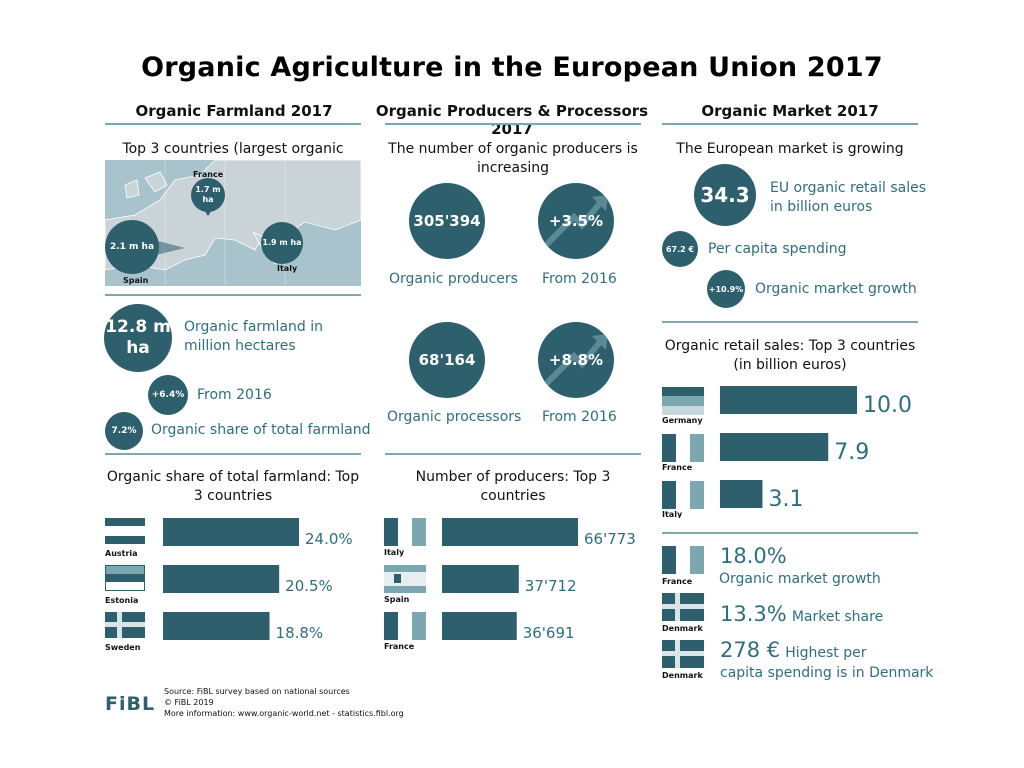  Describe the element at coordinates (125, 531) in the screenshot. I see `austria-flag-icon` at that location.